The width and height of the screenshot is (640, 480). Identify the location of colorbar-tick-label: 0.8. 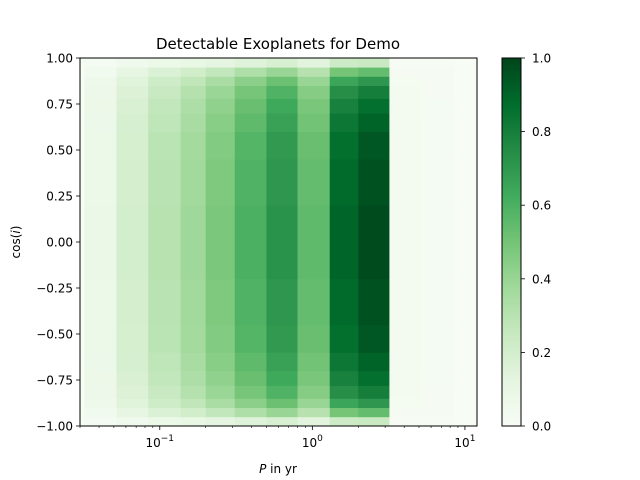
(541, 132).